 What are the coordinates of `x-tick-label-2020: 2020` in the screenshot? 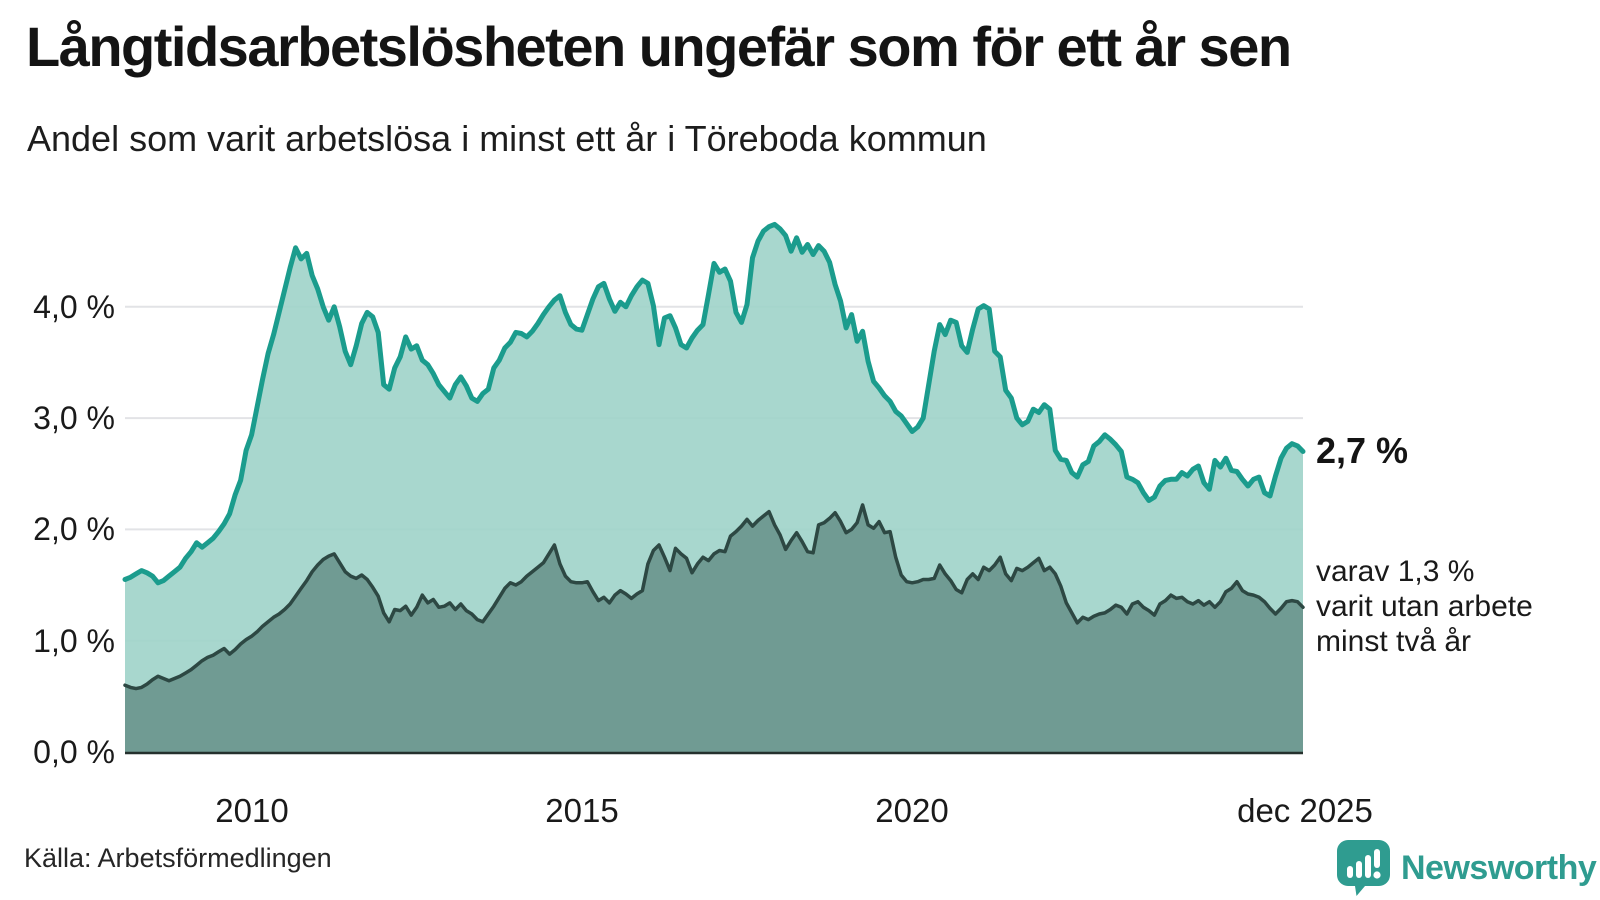 It's located at (912, 810).